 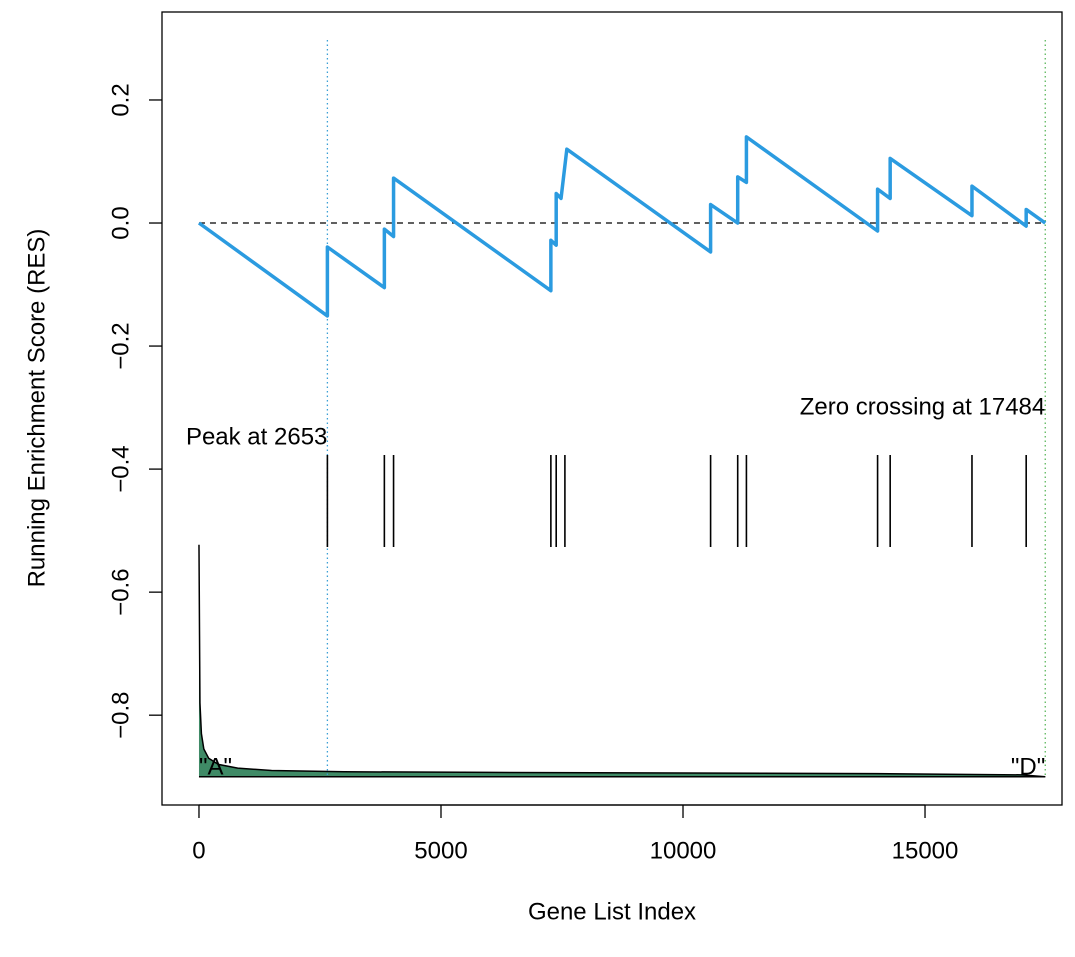 What do you see at coordinates (215, 766) in the screenshot?
I see `annotation: "A"` at bounding box center [215, 766].